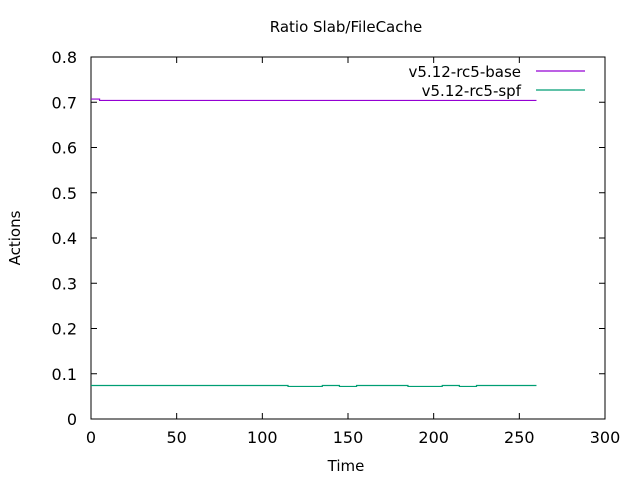 This screenshot has width=640, height=480. What do you see at coordinates (15, 237) in the screenshot?
I see `y-axis-label: Actions` at bounding box center [15, 237].